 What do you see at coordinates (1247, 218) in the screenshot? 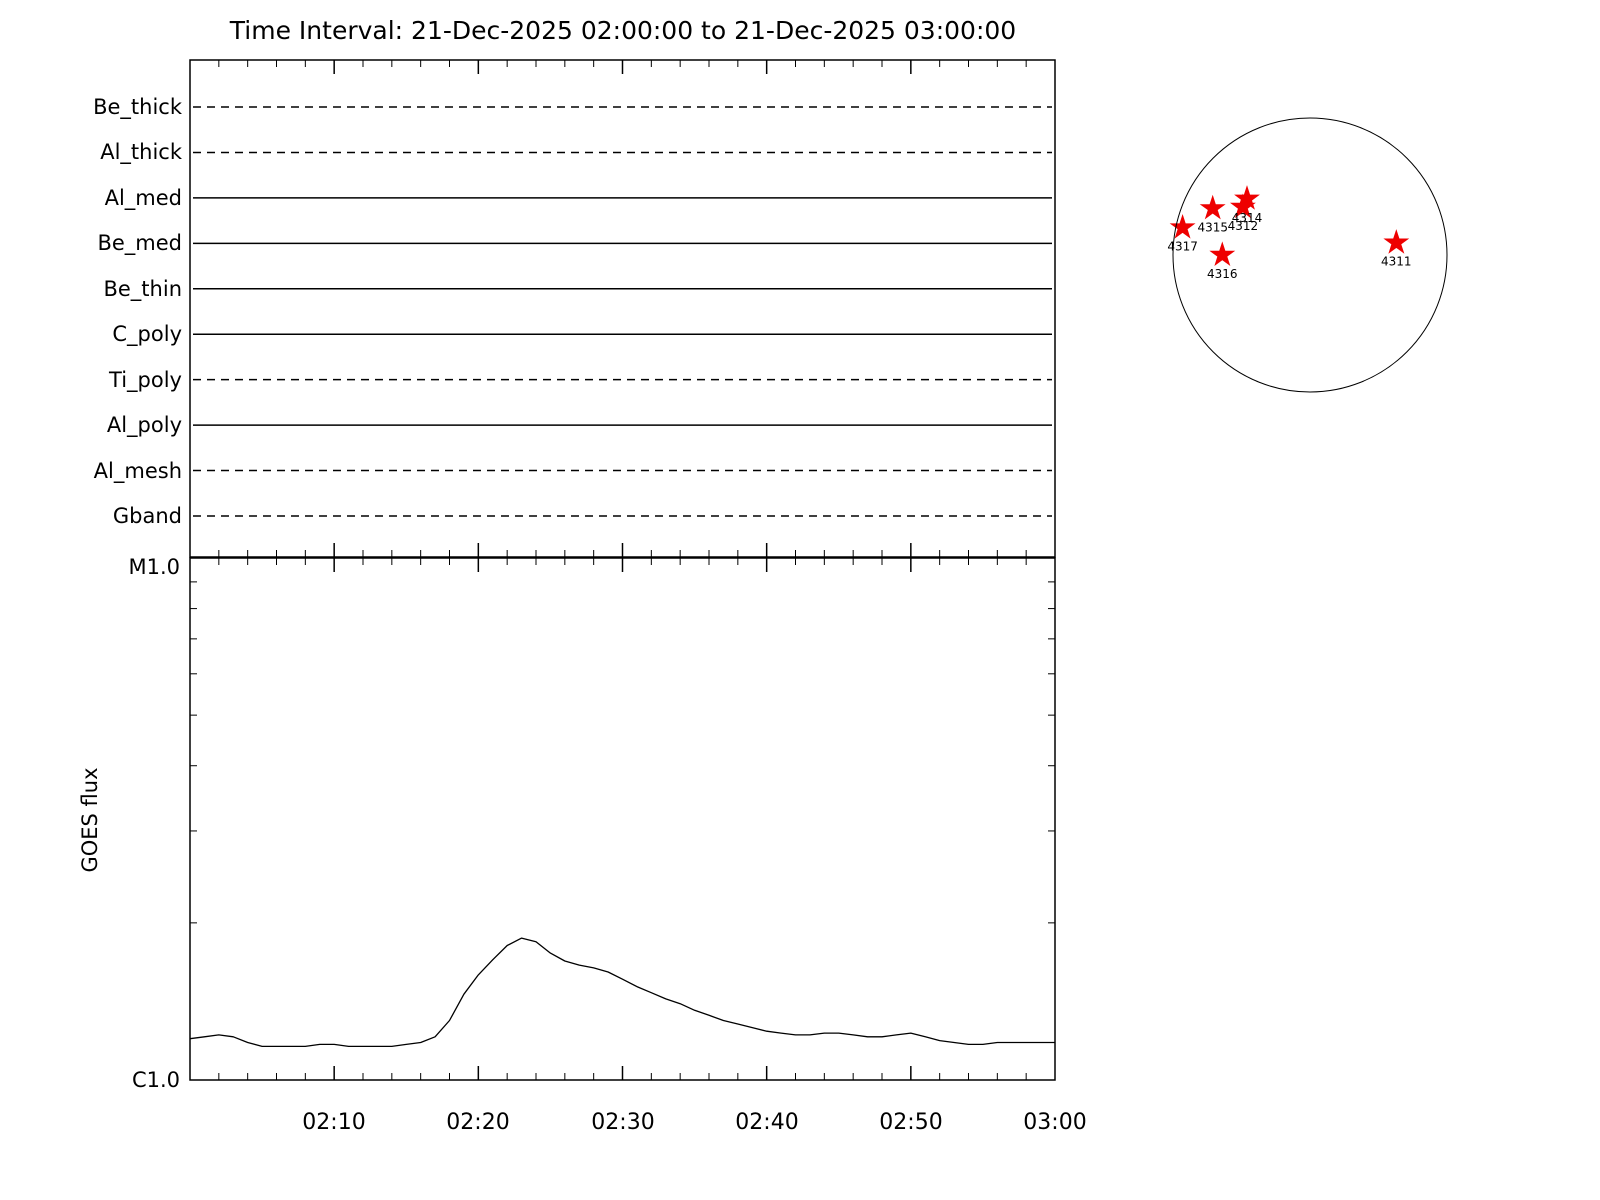
I see `region-label-4314: 4314` at bounding box center [1247, 218].